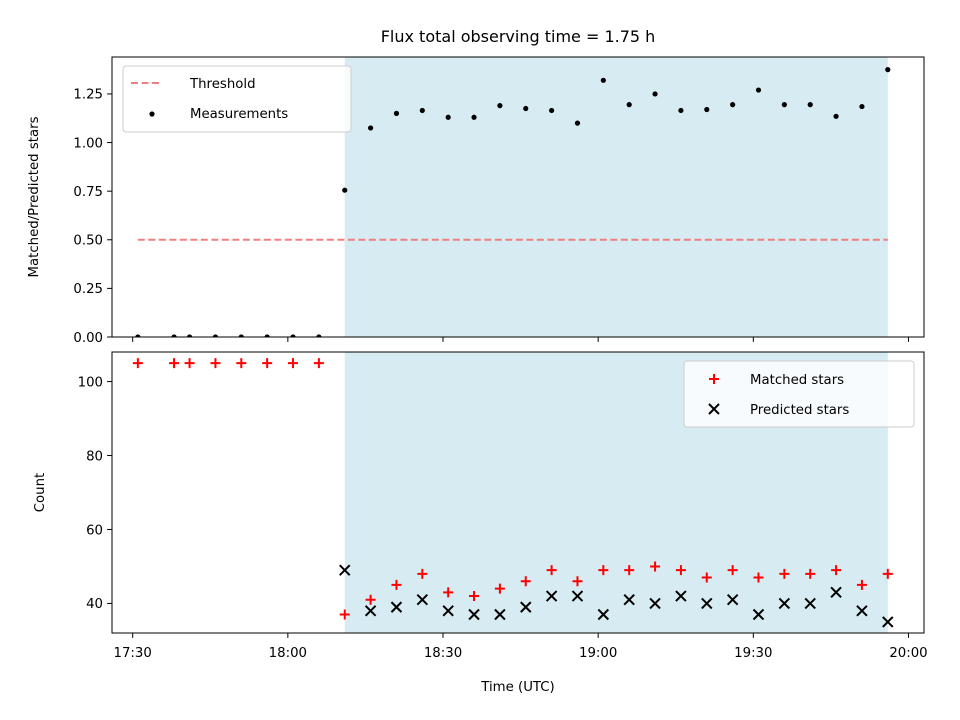 Image resolution: width=960 pixels, height=720 pixels. Describe the element at coordinates (90, 382) in the screenshot. I see `y-tick-label: 100` at that location.